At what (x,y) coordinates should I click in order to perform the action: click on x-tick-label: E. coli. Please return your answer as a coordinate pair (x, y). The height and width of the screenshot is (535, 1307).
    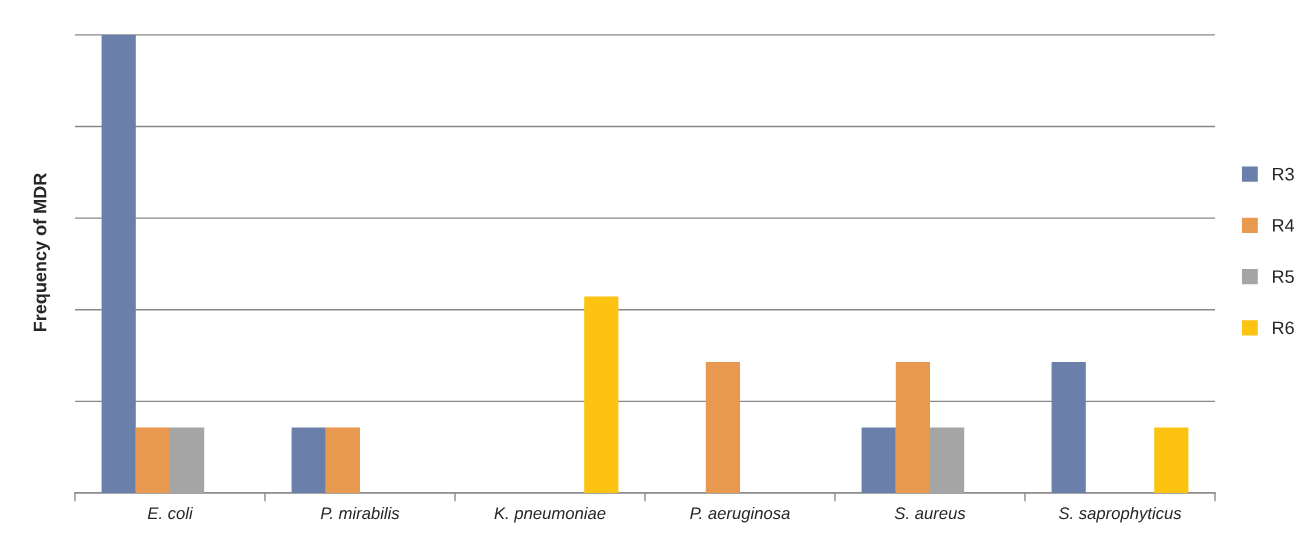
    Looking at the image, I should click on (170, 513).